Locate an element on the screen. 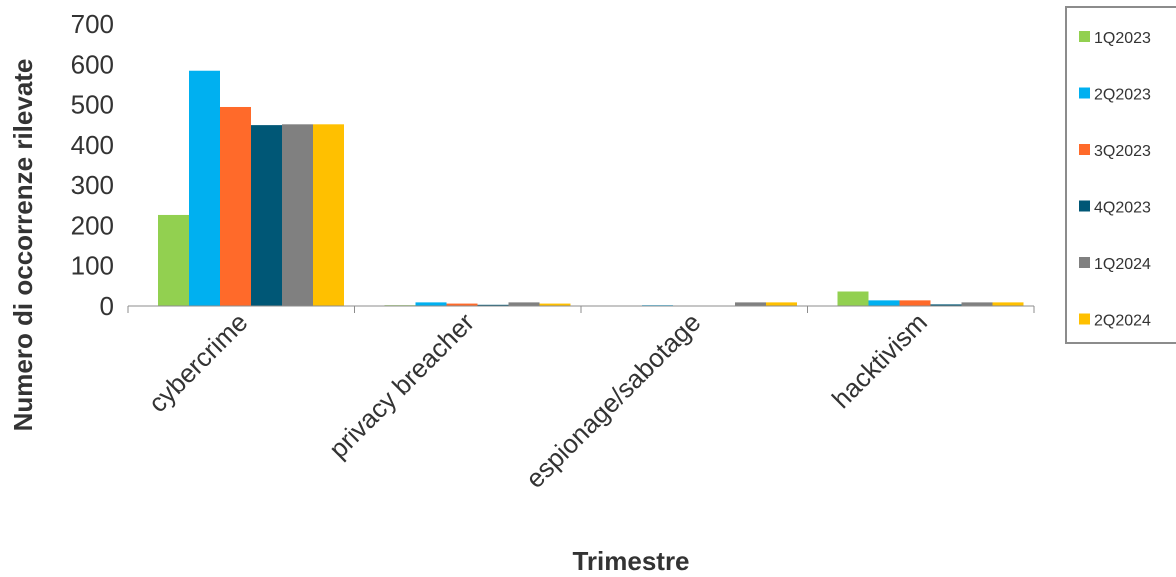 The height and width of the screenshot is (577, 1176). legend-label: 2Q2023 is located at coordinates (1122, 95).